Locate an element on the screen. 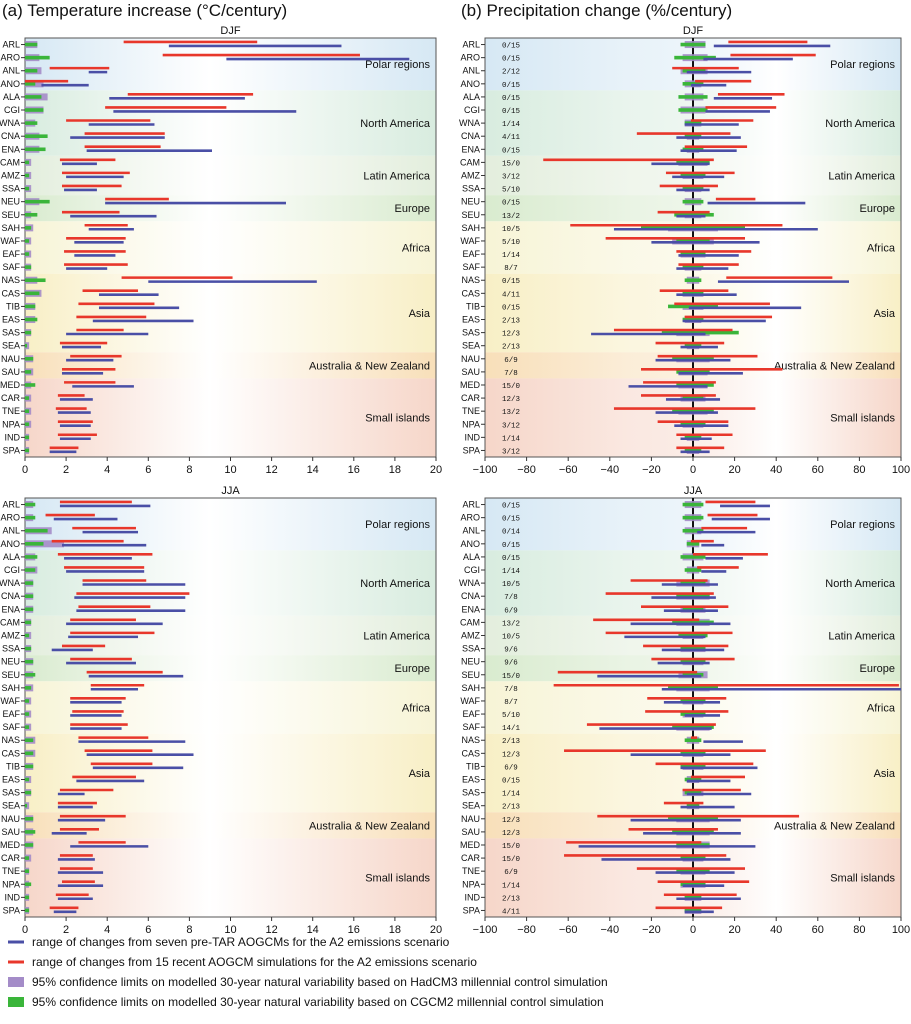  region-label: ALA is located at coordinates (11, 557).